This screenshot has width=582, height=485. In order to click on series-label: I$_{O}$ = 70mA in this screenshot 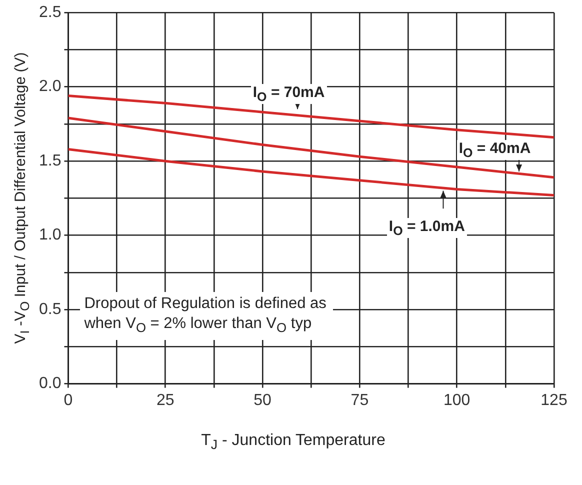, I will do `click(288, 94)`.